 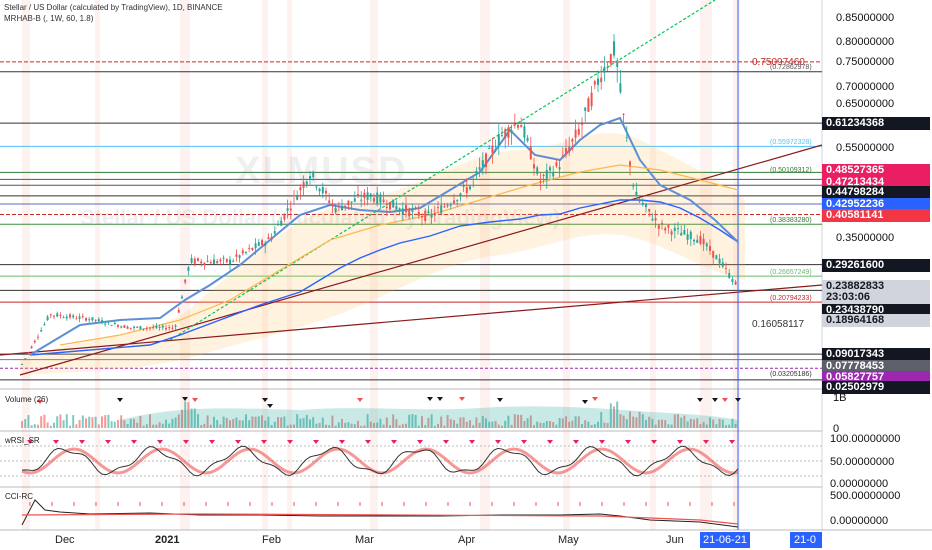 What do you see at coordinates (467, 540) in the screenshot?
I see `time-label-apr: Apr` at bounding box center [467, 540].